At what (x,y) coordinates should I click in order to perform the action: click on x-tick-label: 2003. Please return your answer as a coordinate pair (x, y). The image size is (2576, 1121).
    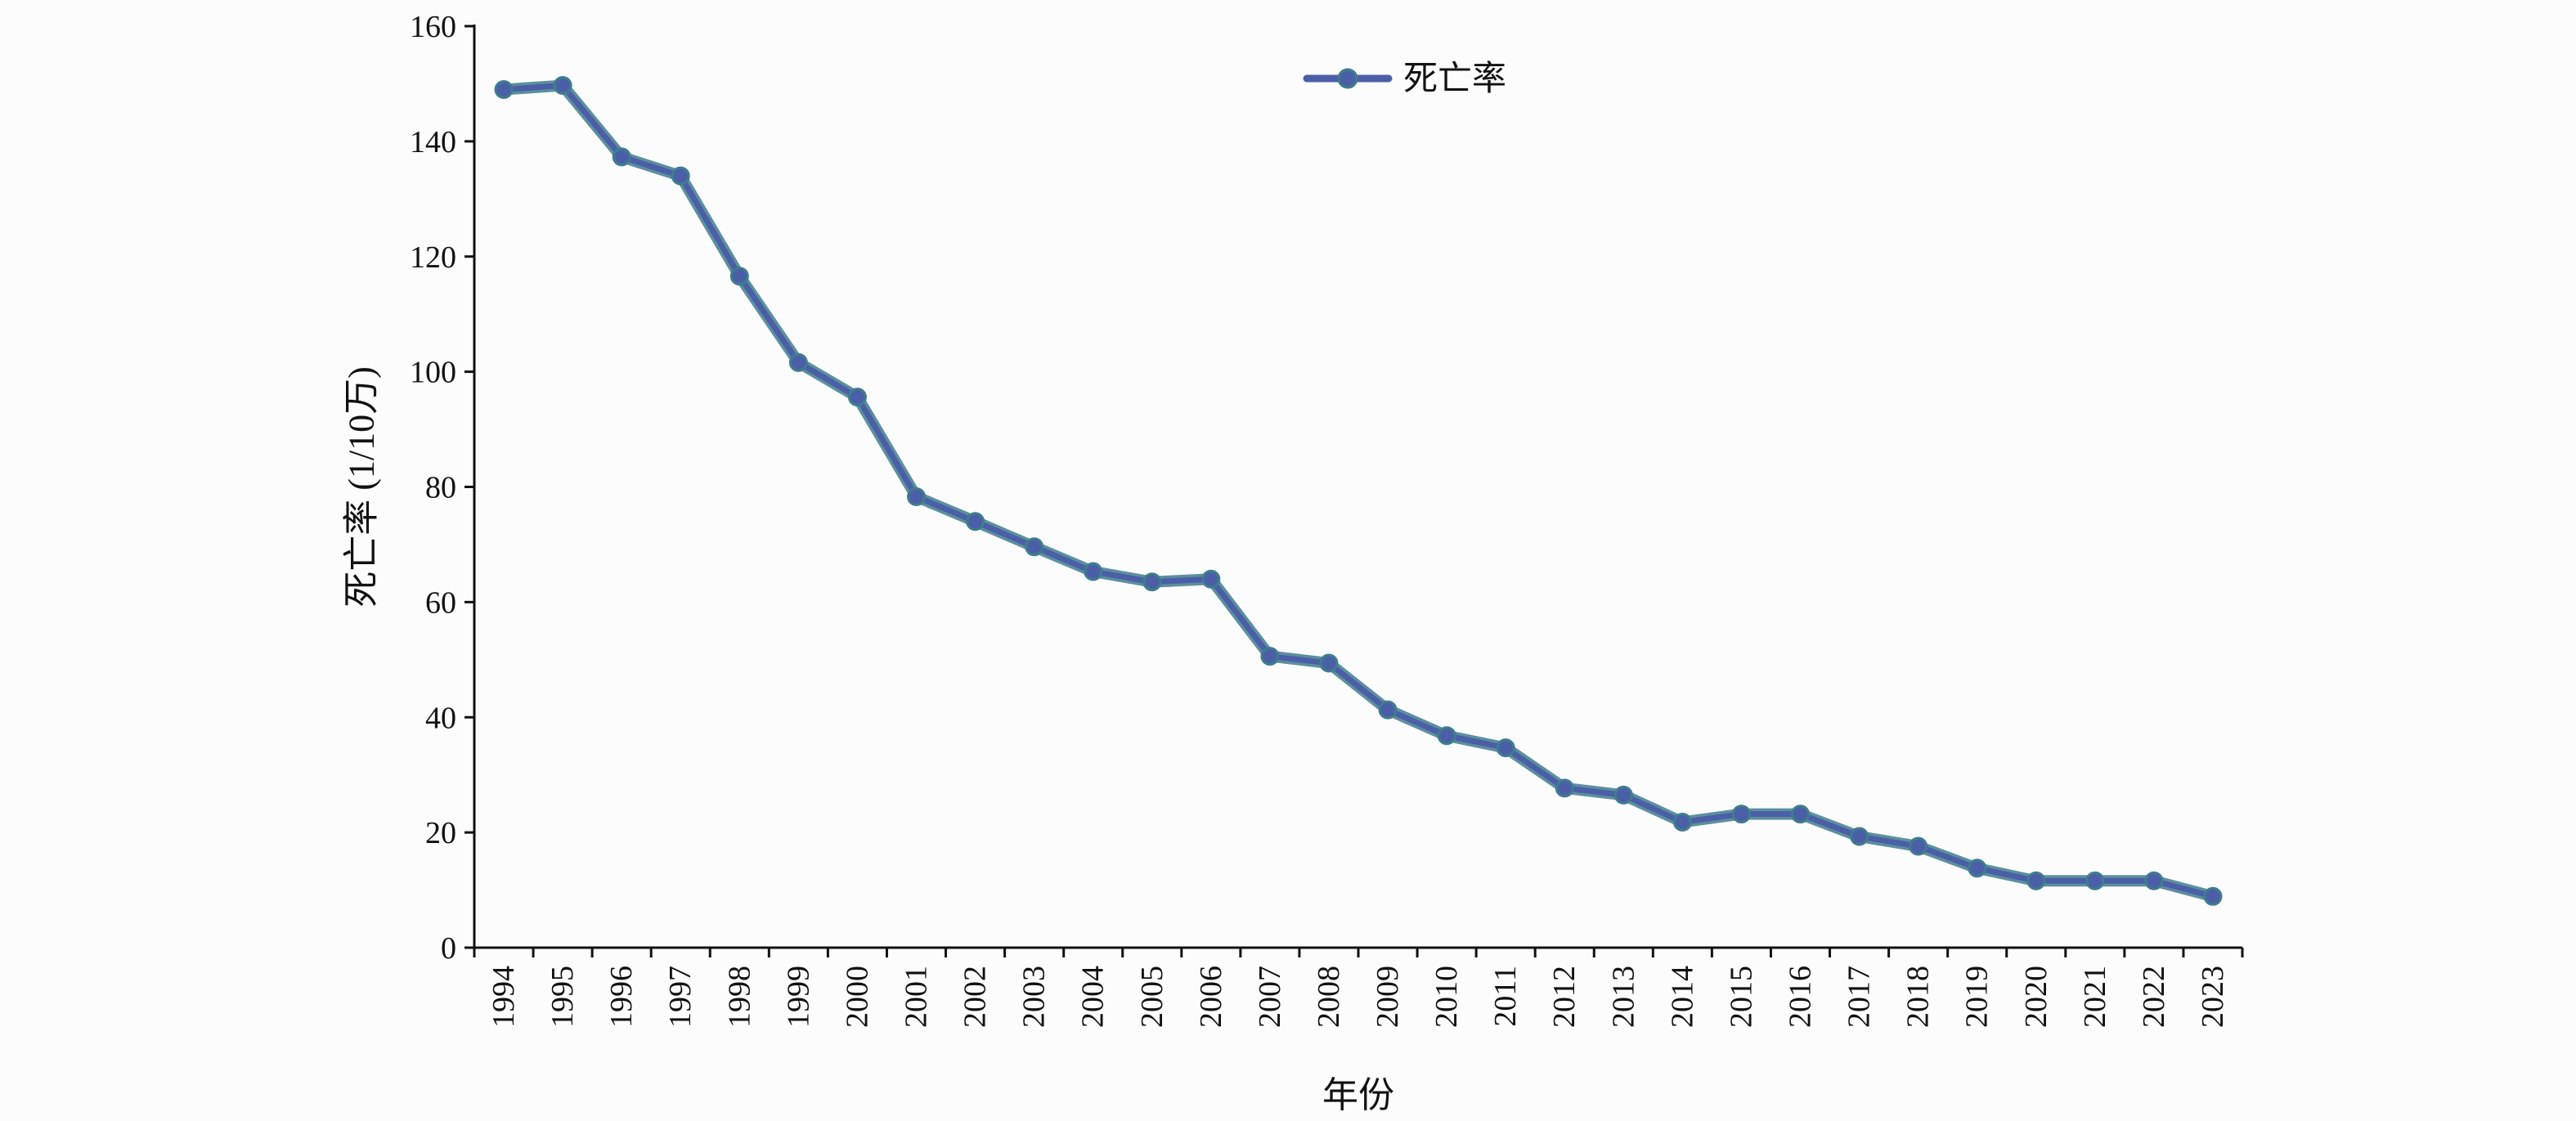
    Looking at the image, I should click on (1034, 997).